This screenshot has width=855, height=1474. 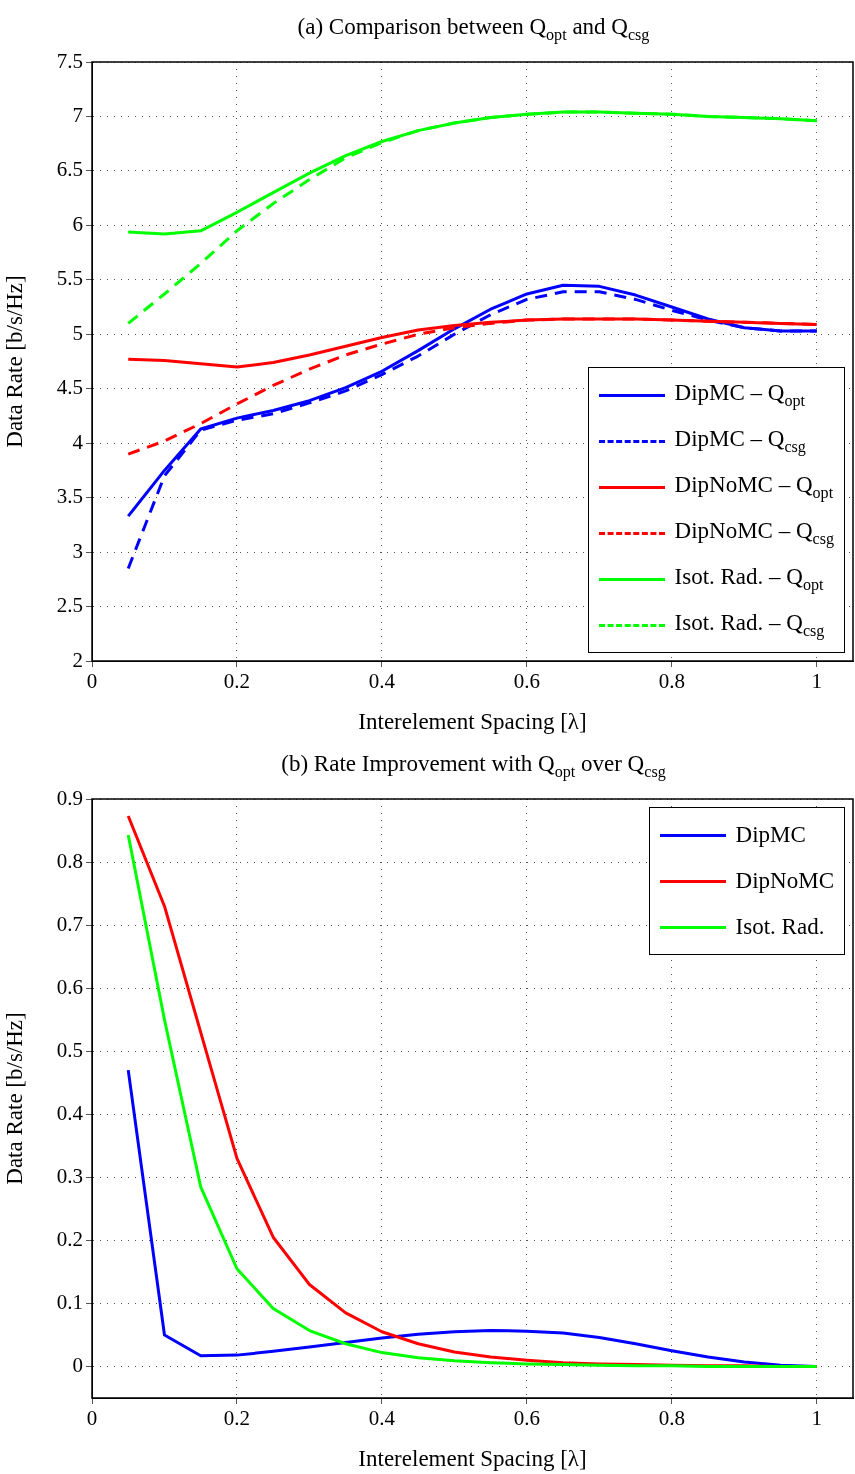 What do you see at coordinates (69, 797) in the screenshot?
I see `y-tick-label: 0.9` at bounding box center [69, 797].